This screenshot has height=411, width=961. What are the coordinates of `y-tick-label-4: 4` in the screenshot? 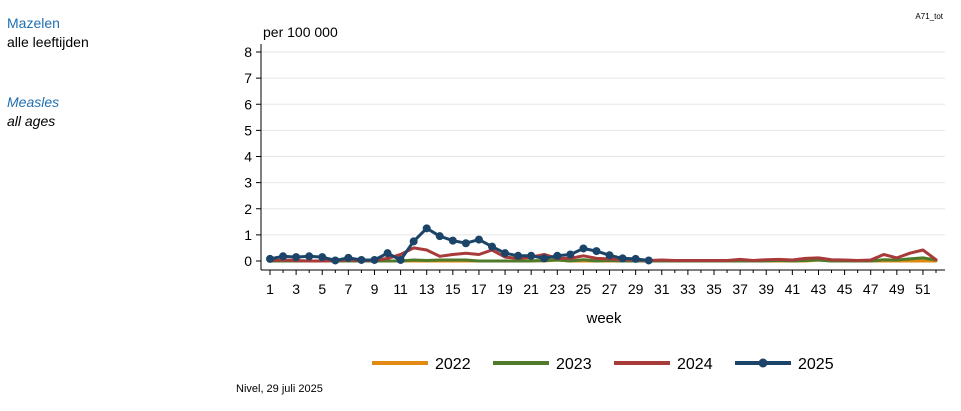 It's located at (248, 157).